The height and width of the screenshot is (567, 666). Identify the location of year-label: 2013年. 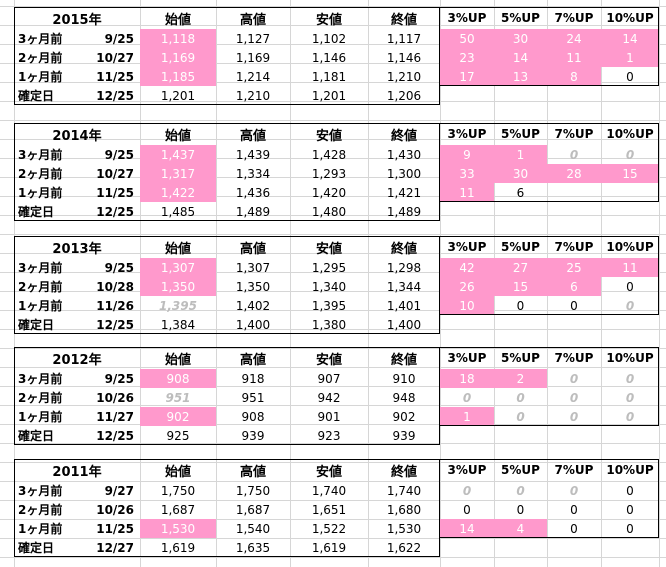
(77, 249).